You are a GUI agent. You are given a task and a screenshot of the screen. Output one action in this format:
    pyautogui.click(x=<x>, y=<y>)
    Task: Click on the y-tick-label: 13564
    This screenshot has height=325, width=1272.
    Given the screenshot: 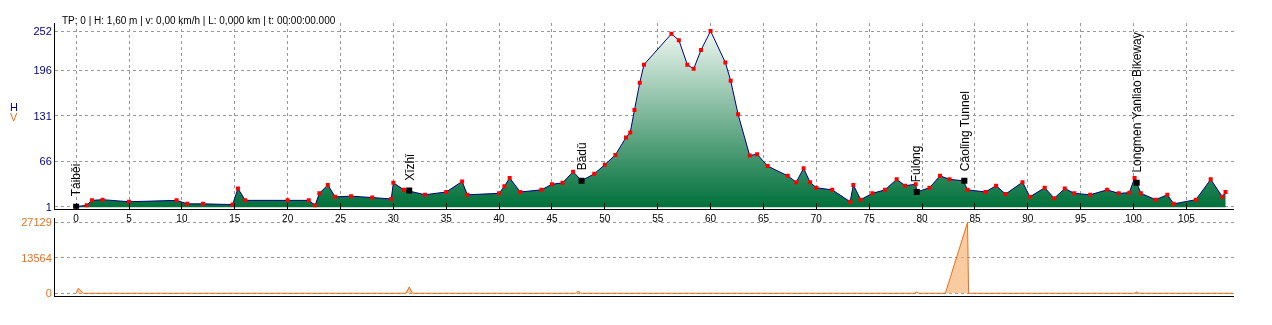 What is the action you would take?
    pyautogui.click(x=36, y=257)
    